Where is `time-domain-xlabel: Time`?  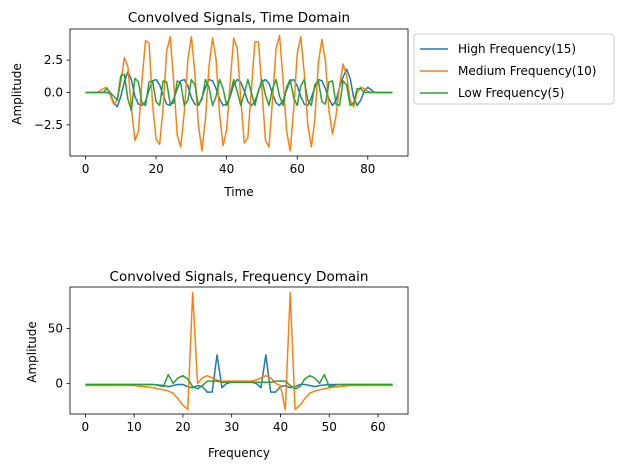 time-domain-xlabel: Time is located at coordinates (238, 192).